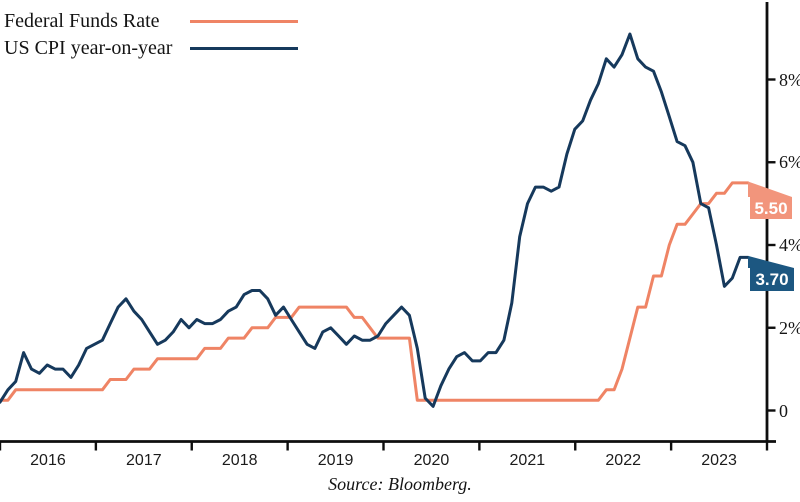 The width and height of the screenshot is (800, 502). What do you see at coordinates (335, 460) in the screenshot?
I see `x-axis-label-2019: 2019` at bounding box center [335, 460].